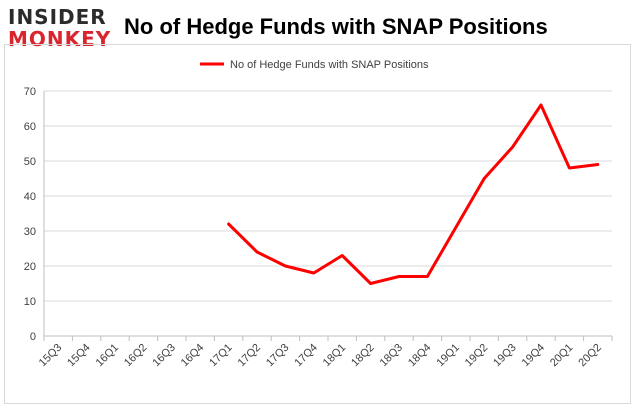 Image resolution: width=637 pixels, height=408 pixels. I want to click on x-tick-label: 20Q2, so click(590, 356).